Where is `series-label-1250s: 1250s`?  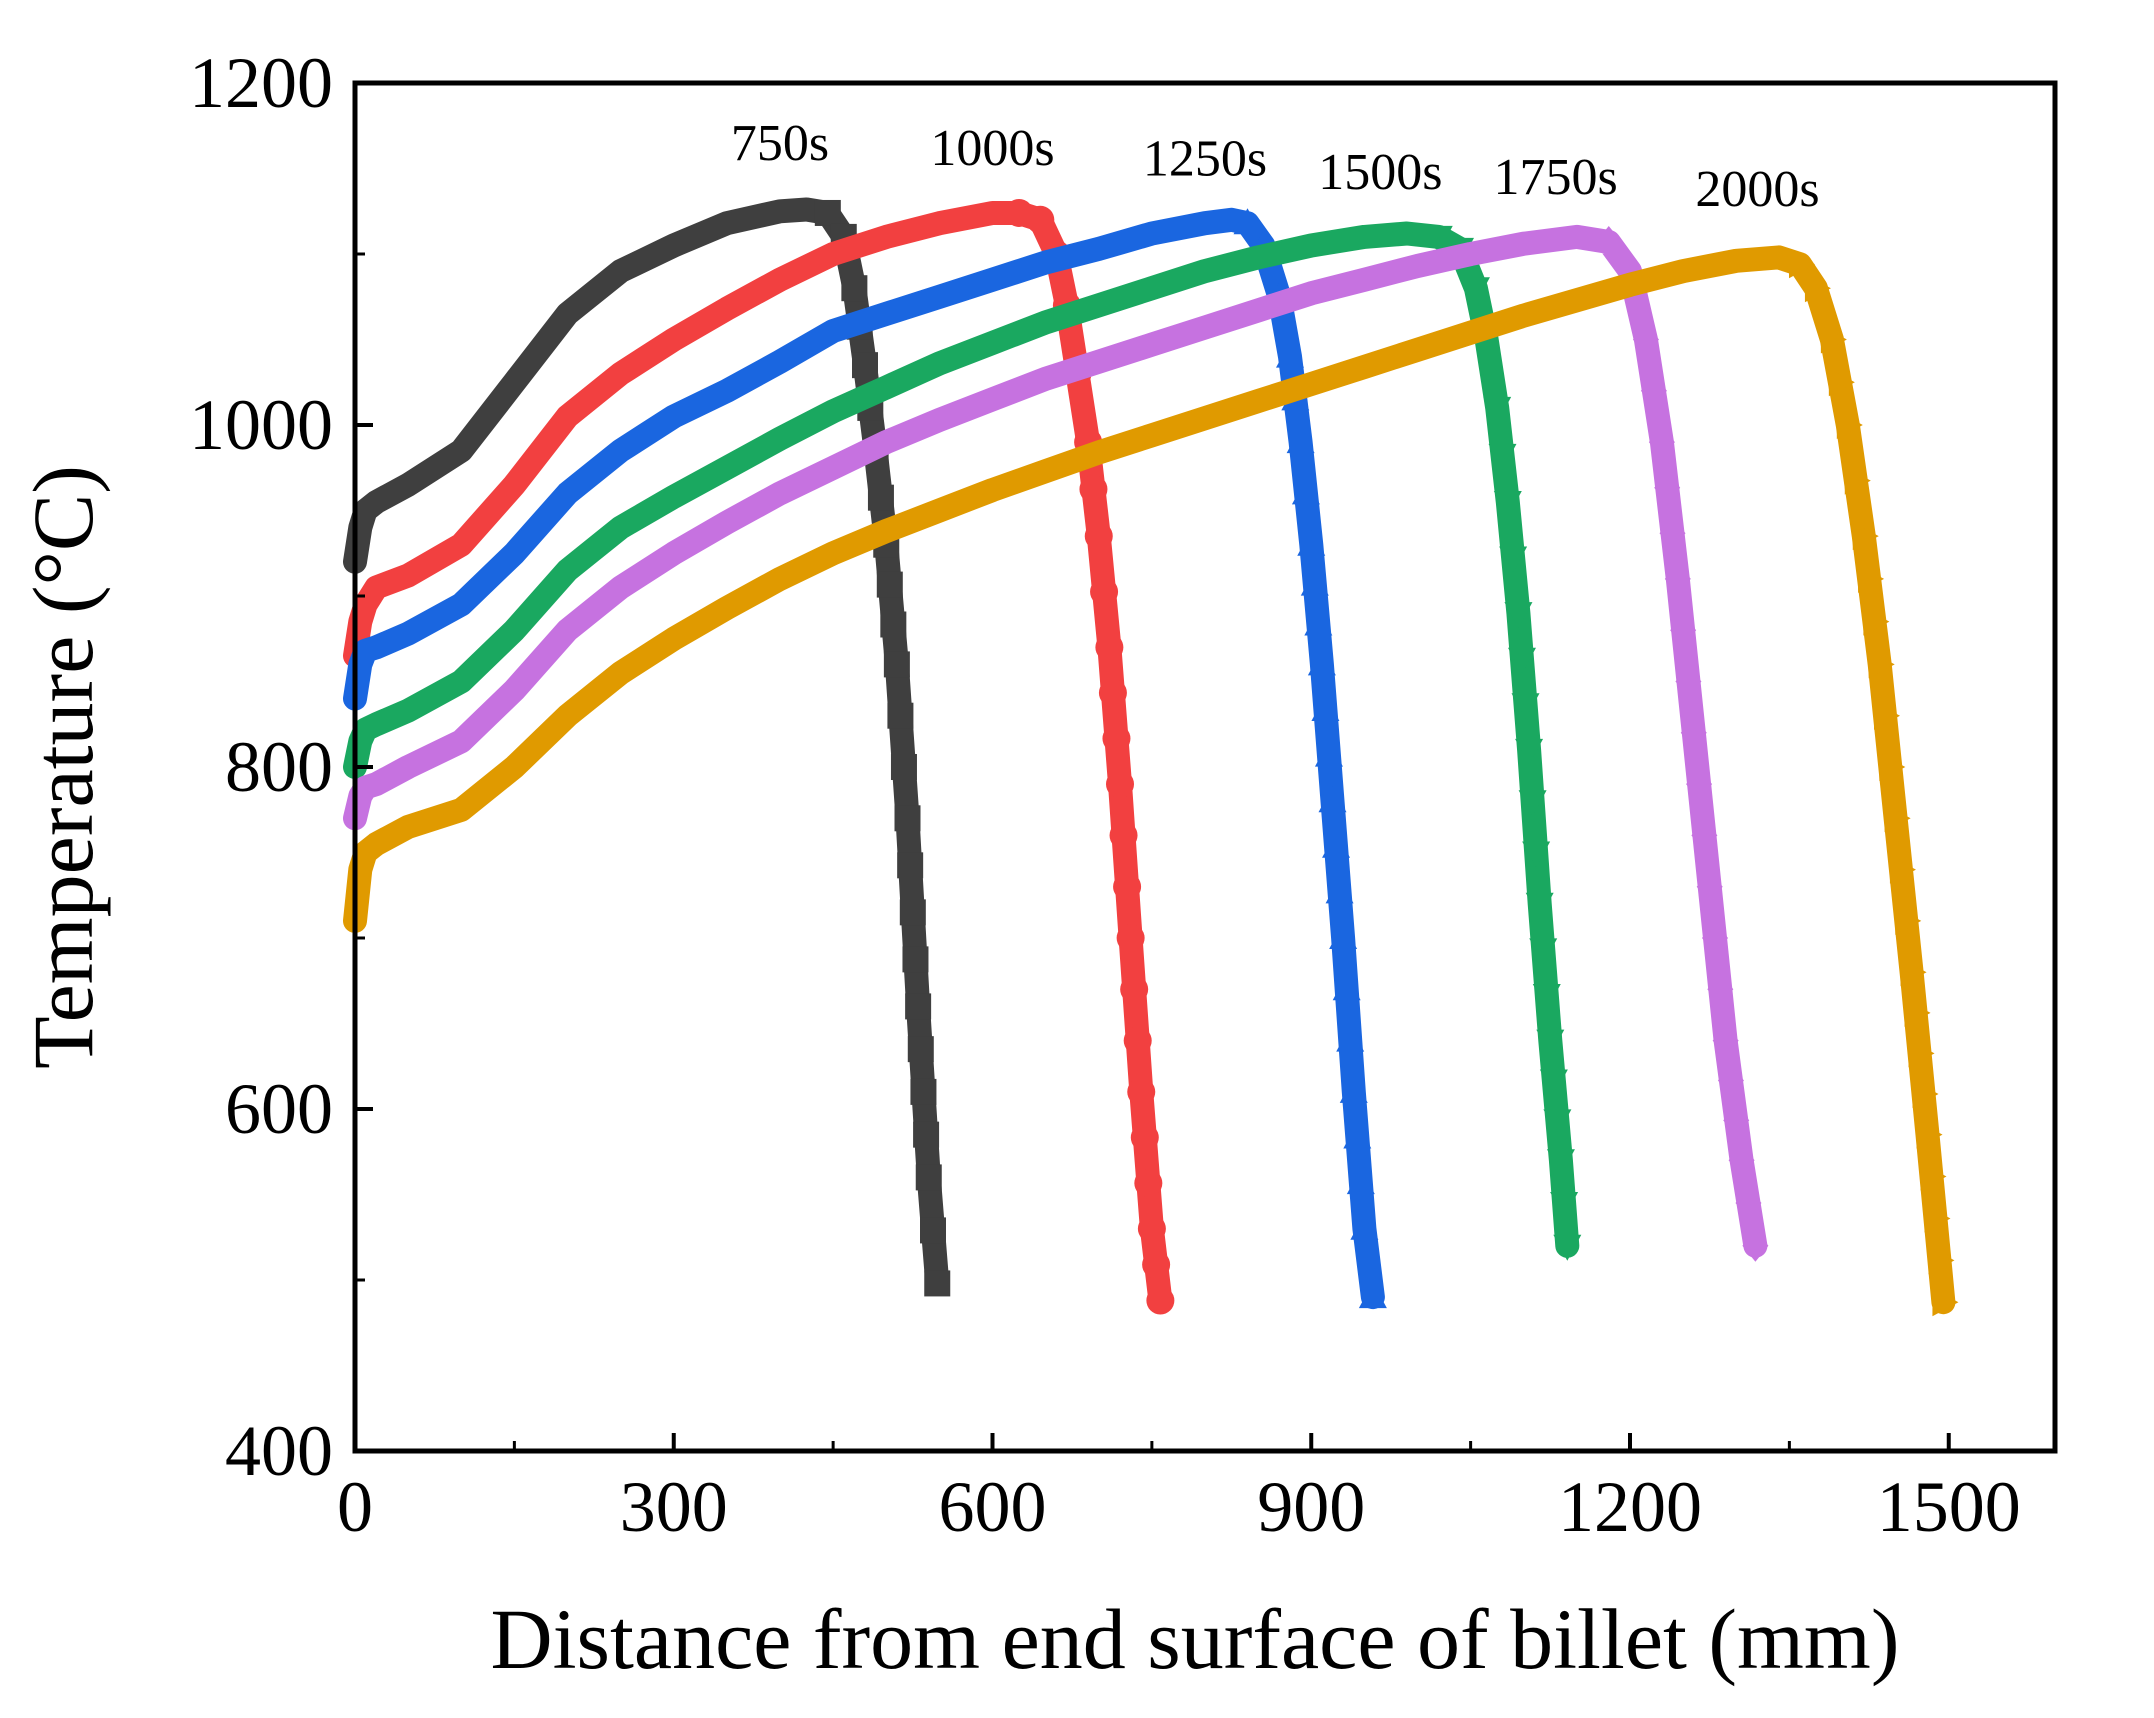 series-label-1250s: 1250s is located at coordinates (1205, 158).